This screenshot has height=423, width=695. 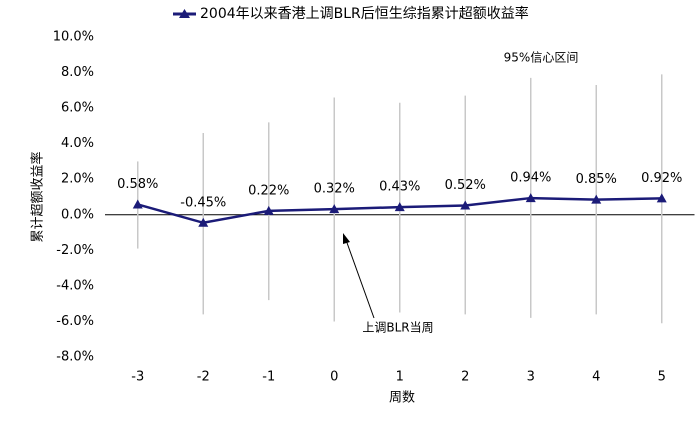 What do you see at coordinates (203, 202) in the screenshot?
I see `data-label: -0.45%` at bounding box center [203, 202].